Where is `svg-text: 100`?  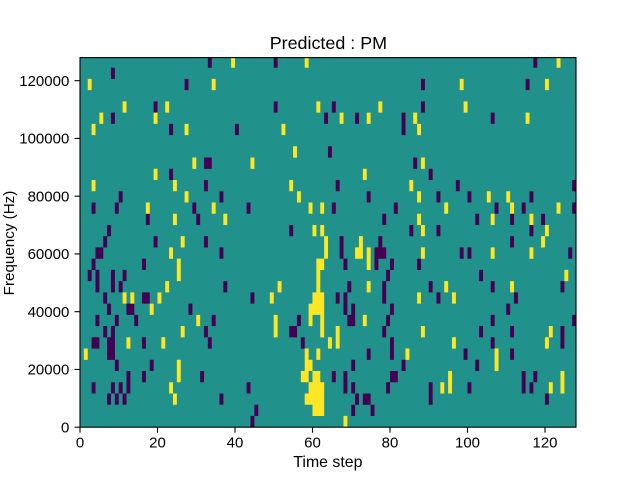
svg-text: 100 is located at coordinates (467, 443).